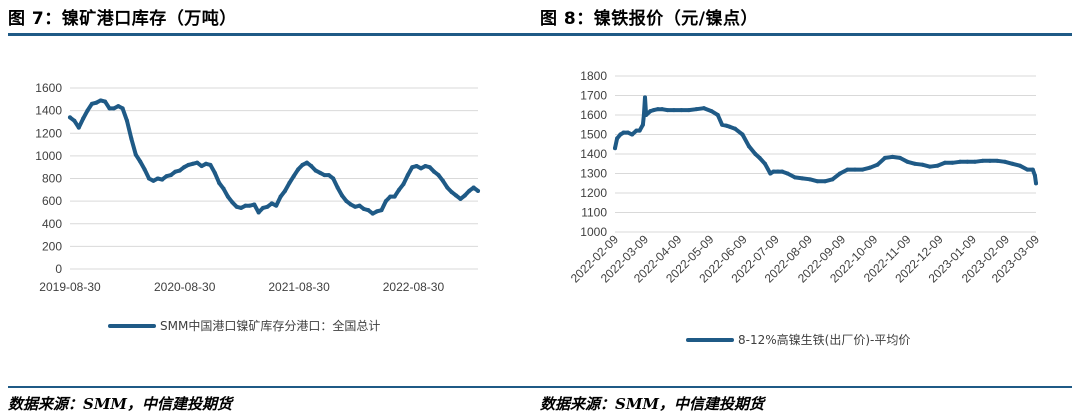 The width and height of the screenshot is (1080, 420). What do you see at coordinates (414, 287) in the screenshot?
I see `x-tick-label: 2022-08-30` at bounding box center [414, 287].